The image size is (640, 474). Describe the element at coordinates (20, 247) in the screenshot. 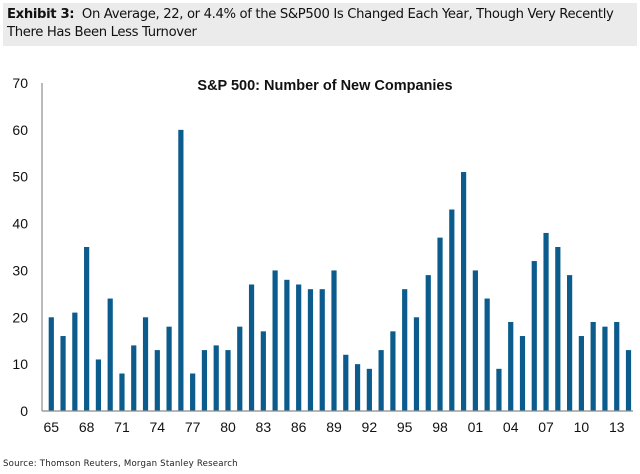

I see `y-axis-ticks: 0 10 20 30 40 50 60 70` at that location.